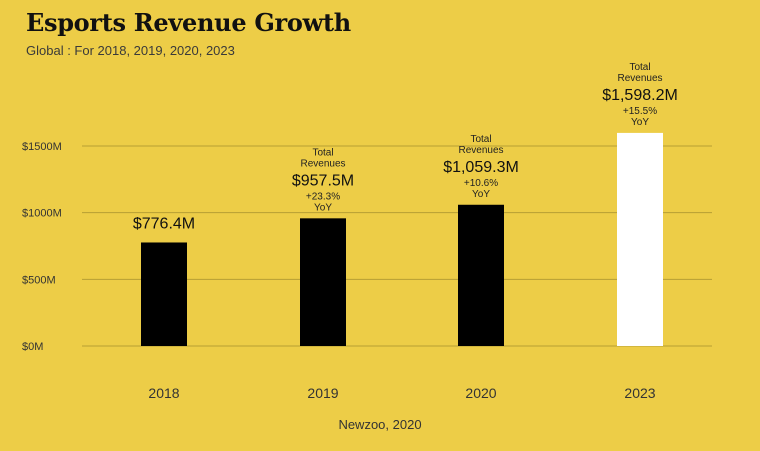 This screenshot has height=451, width=760. I want to click on bar-2018, so click(164, 294).